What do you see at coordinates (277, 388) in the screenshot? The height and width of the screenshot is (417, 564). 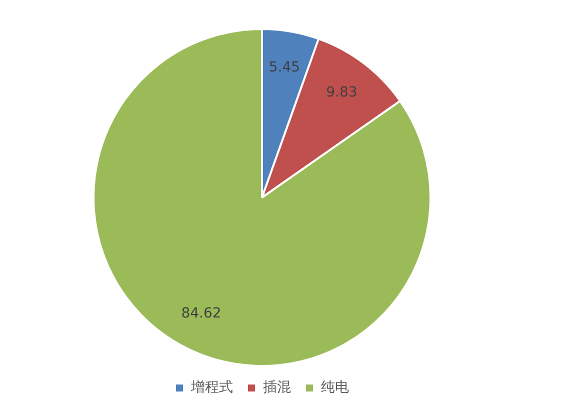 I see `legend-label: 插混` at bounding box center [277, 388].